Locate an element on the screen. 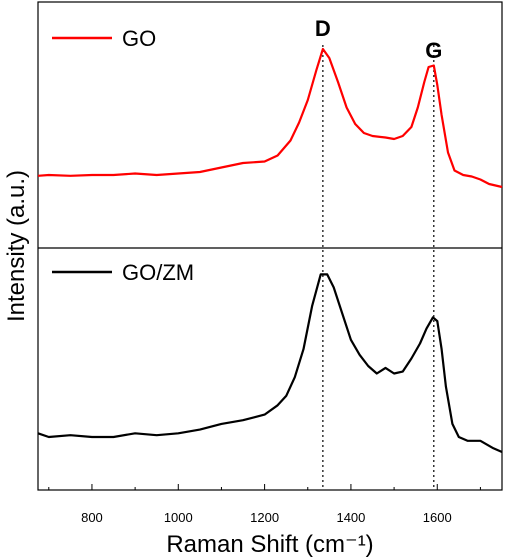 The image size is (505, 559). x-tick-label: 1400 is located at coordinates (350, 517).